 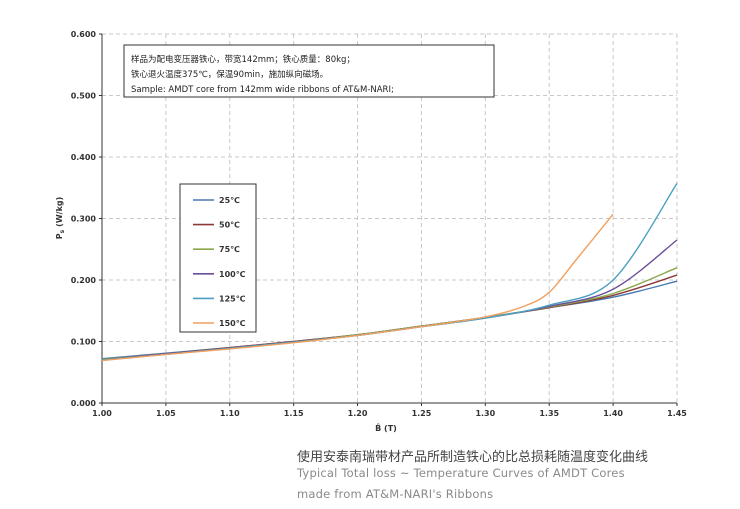 What do you see at coordinates (84, 96) in the screenshot?
I see `y-tick-label: 0.500` at bounding box center [84, 96].